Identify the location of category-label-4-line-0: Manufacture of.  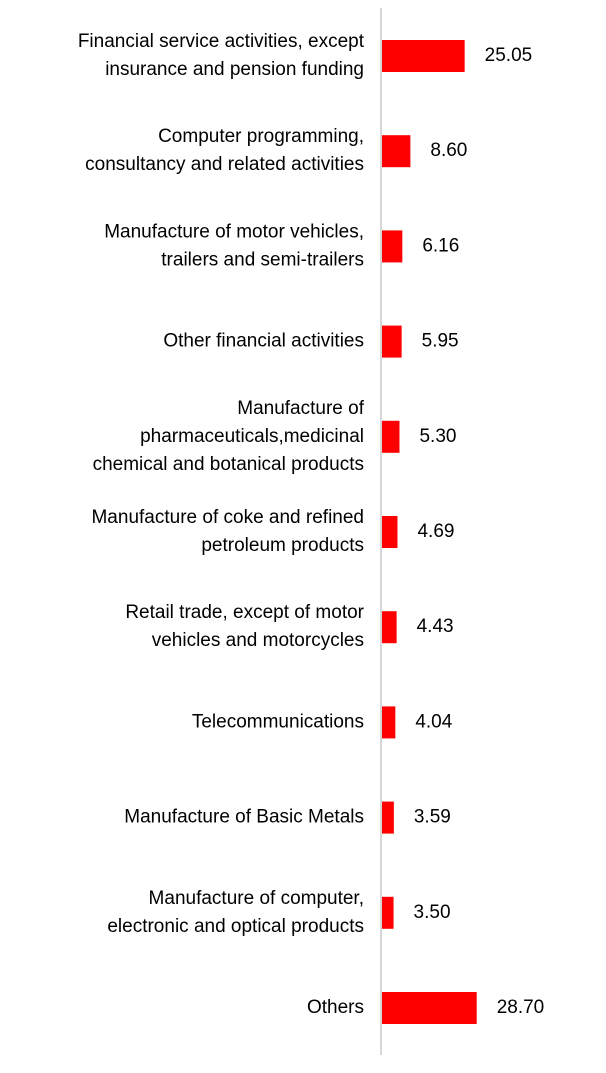
(300, 408).